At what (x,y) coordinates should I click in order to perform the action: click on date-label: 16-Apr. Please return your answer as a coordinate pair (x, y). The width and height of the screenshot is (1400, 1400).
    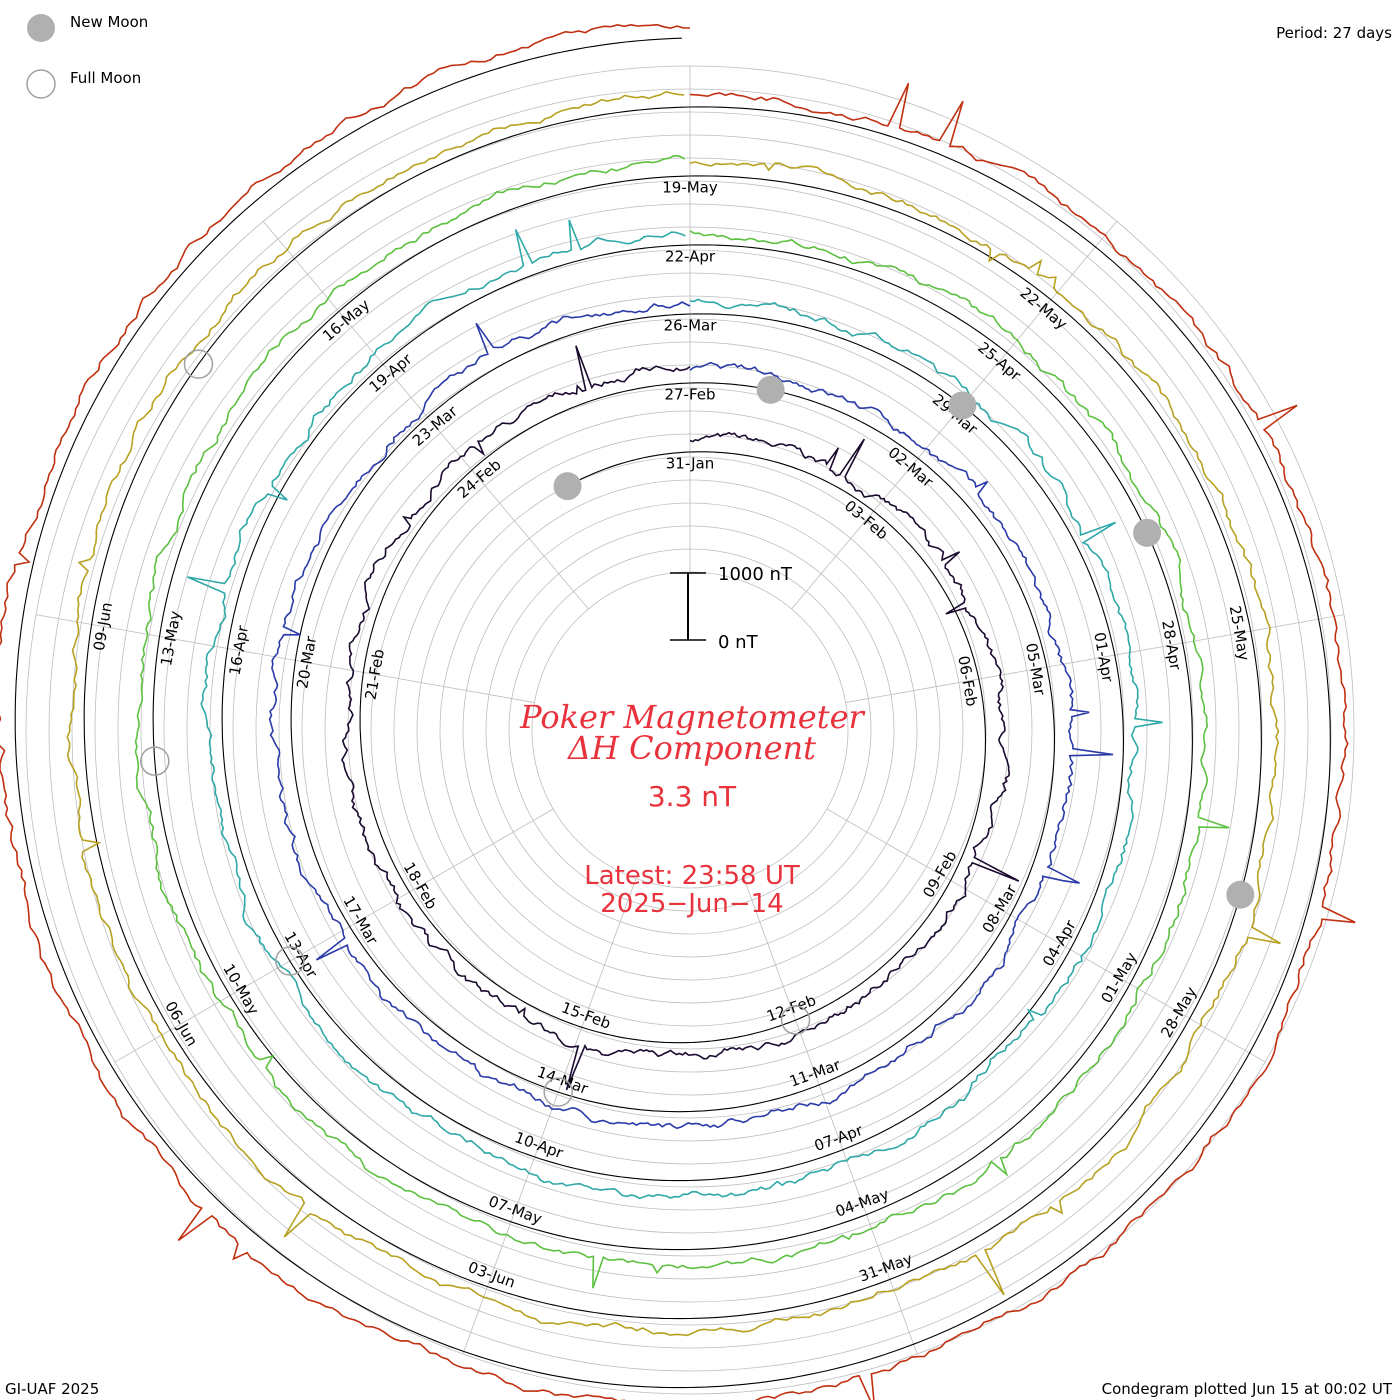
    Looking at the image, I should click on (239, 649).